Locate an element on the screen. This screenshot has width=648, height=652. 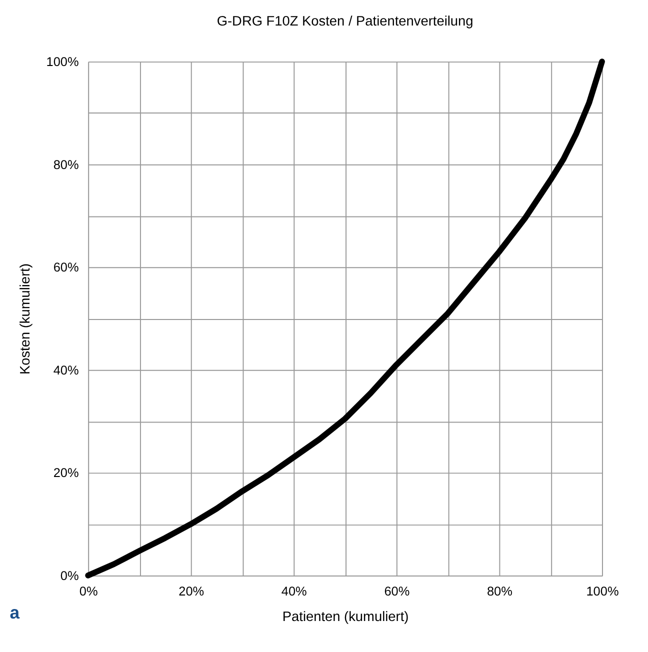
y-tick-label: 0% is located at coordinates (69, 575).